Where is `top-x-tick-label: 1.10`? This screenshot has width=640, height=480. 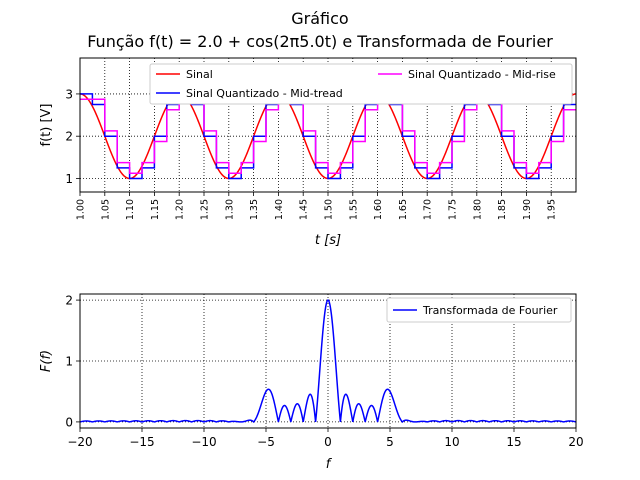
top-x-tick-label: 1.10 is located at coordinates (130, 209).